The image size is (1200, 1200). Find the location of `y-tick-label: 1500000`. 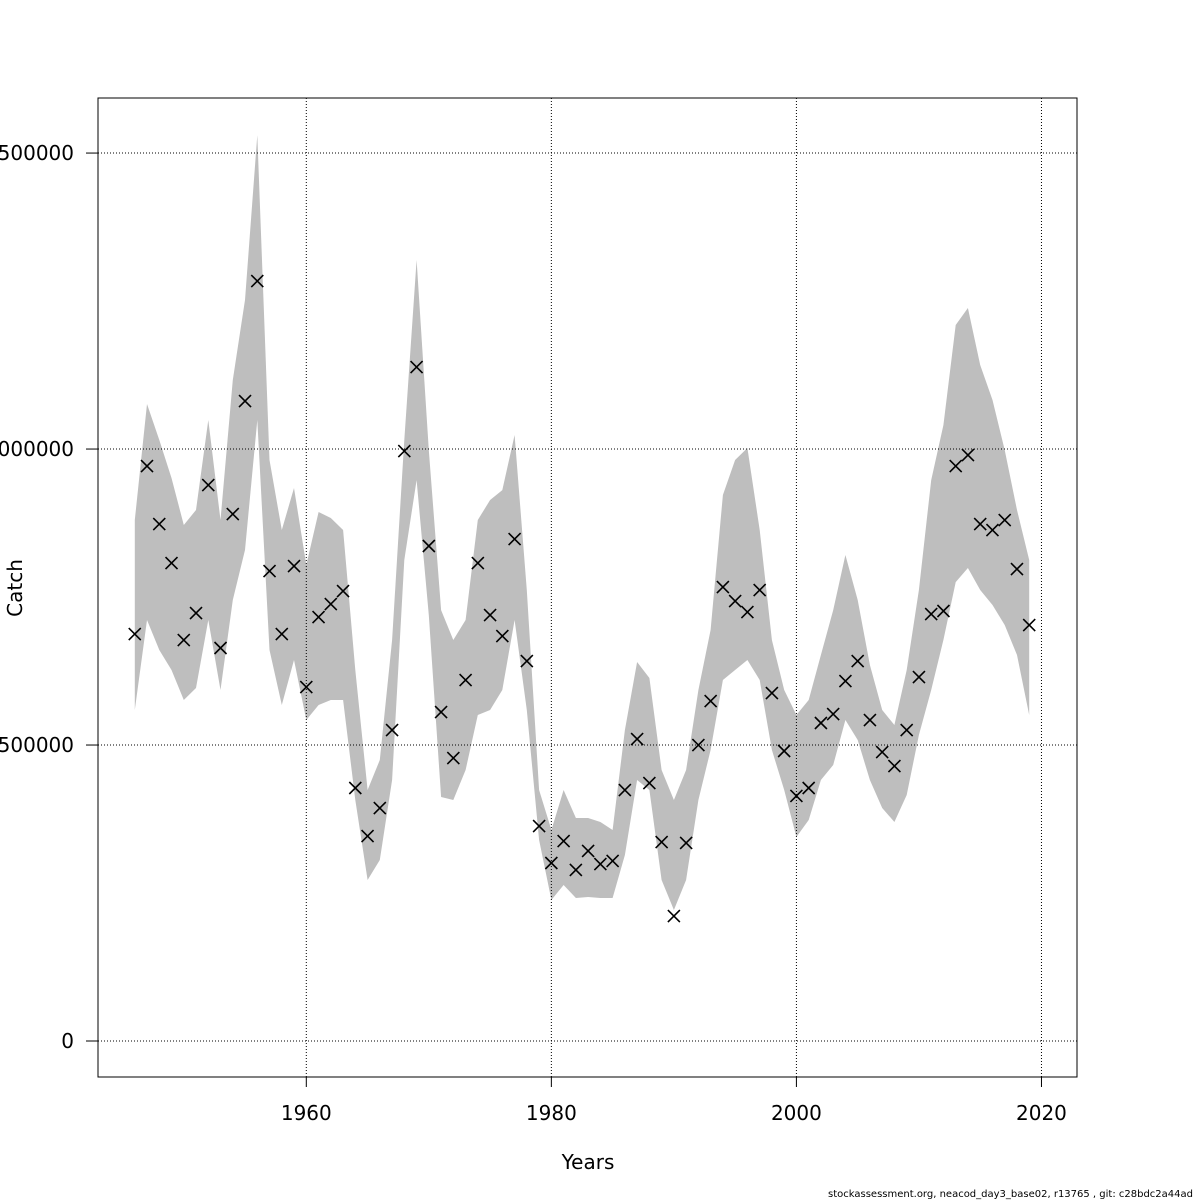

y-tick-label: 1500000 is located at coordinates (37, 153).